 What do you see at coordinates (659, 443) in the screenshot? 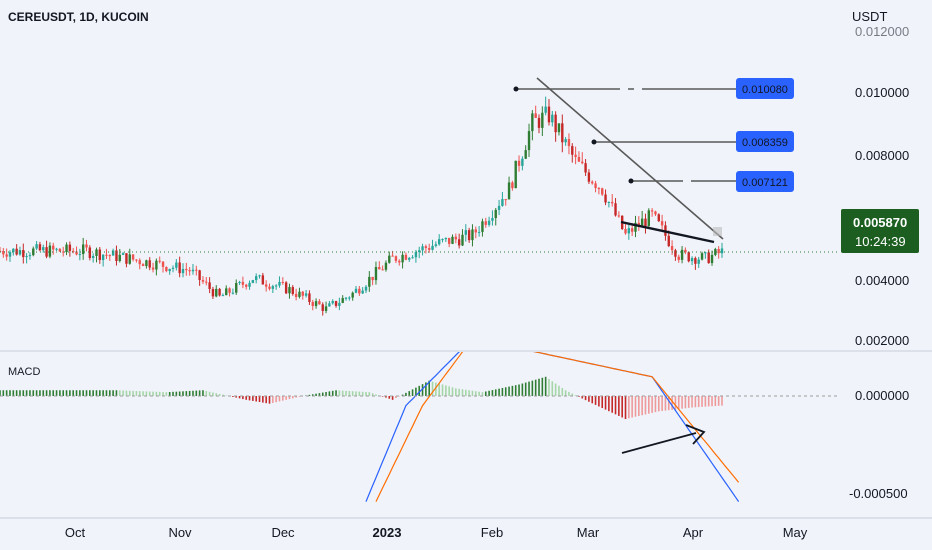
I see `macd-divergence-line` at bounding box center [659, 443].